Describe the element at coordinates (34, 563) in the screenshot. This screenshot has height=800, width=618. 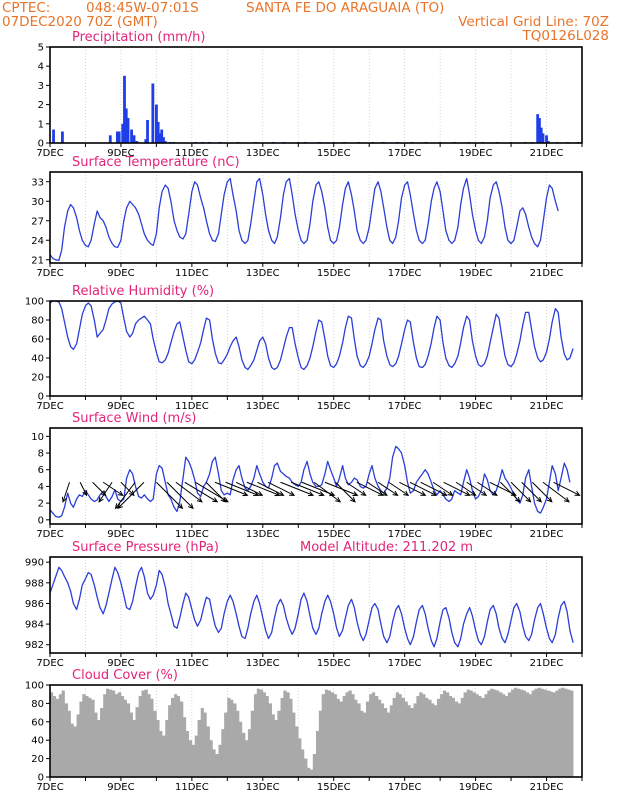
I see `ytick-label: 990` at that location.